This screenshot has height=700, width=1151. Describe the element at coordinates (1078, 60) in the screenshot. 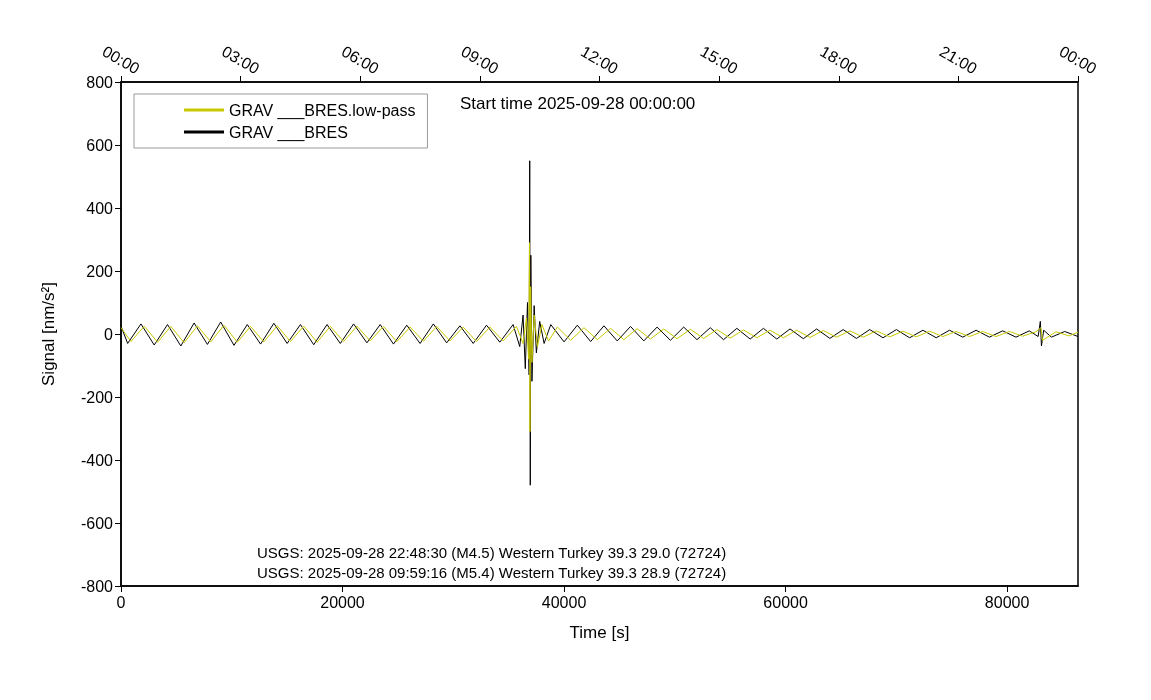

I see `x2-tick-label: 00:00` at that location.